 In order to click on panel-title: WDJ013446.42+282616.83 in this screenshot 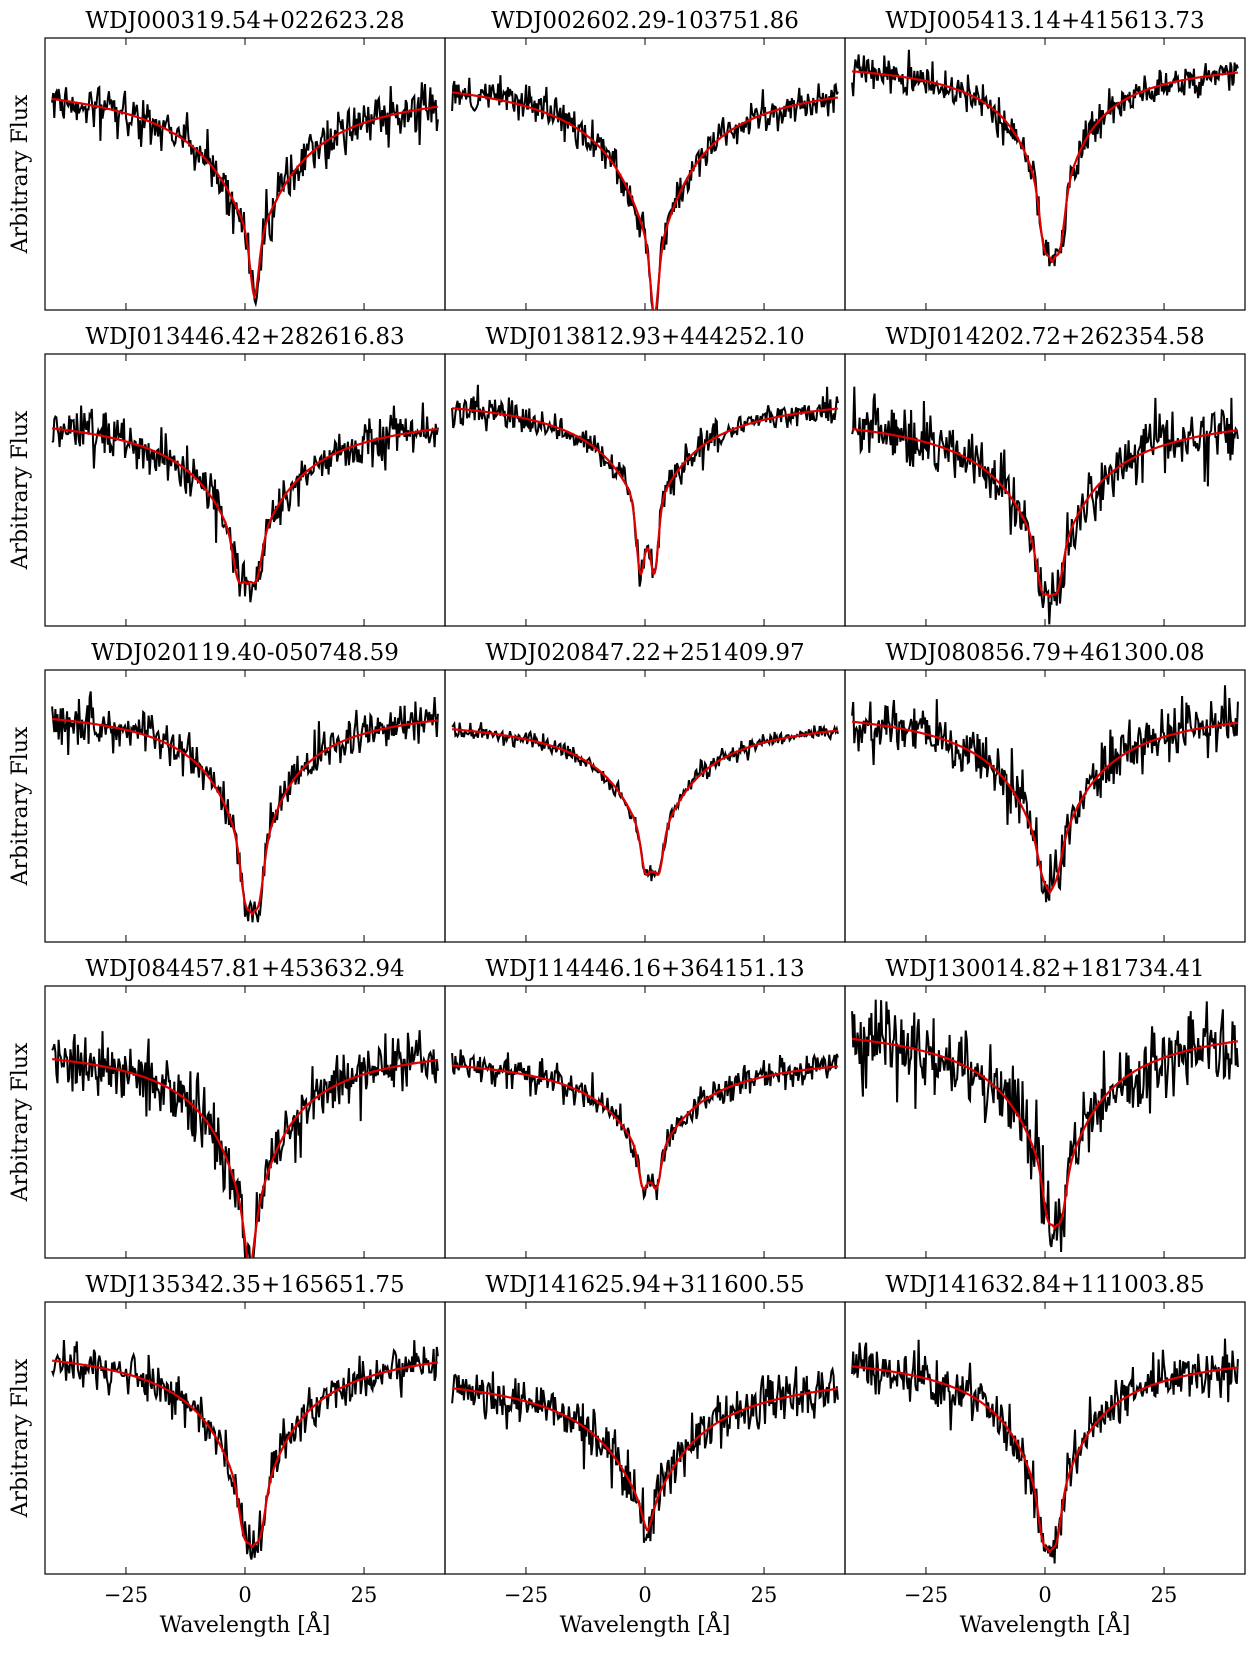, I will do `click(244, 337)`.